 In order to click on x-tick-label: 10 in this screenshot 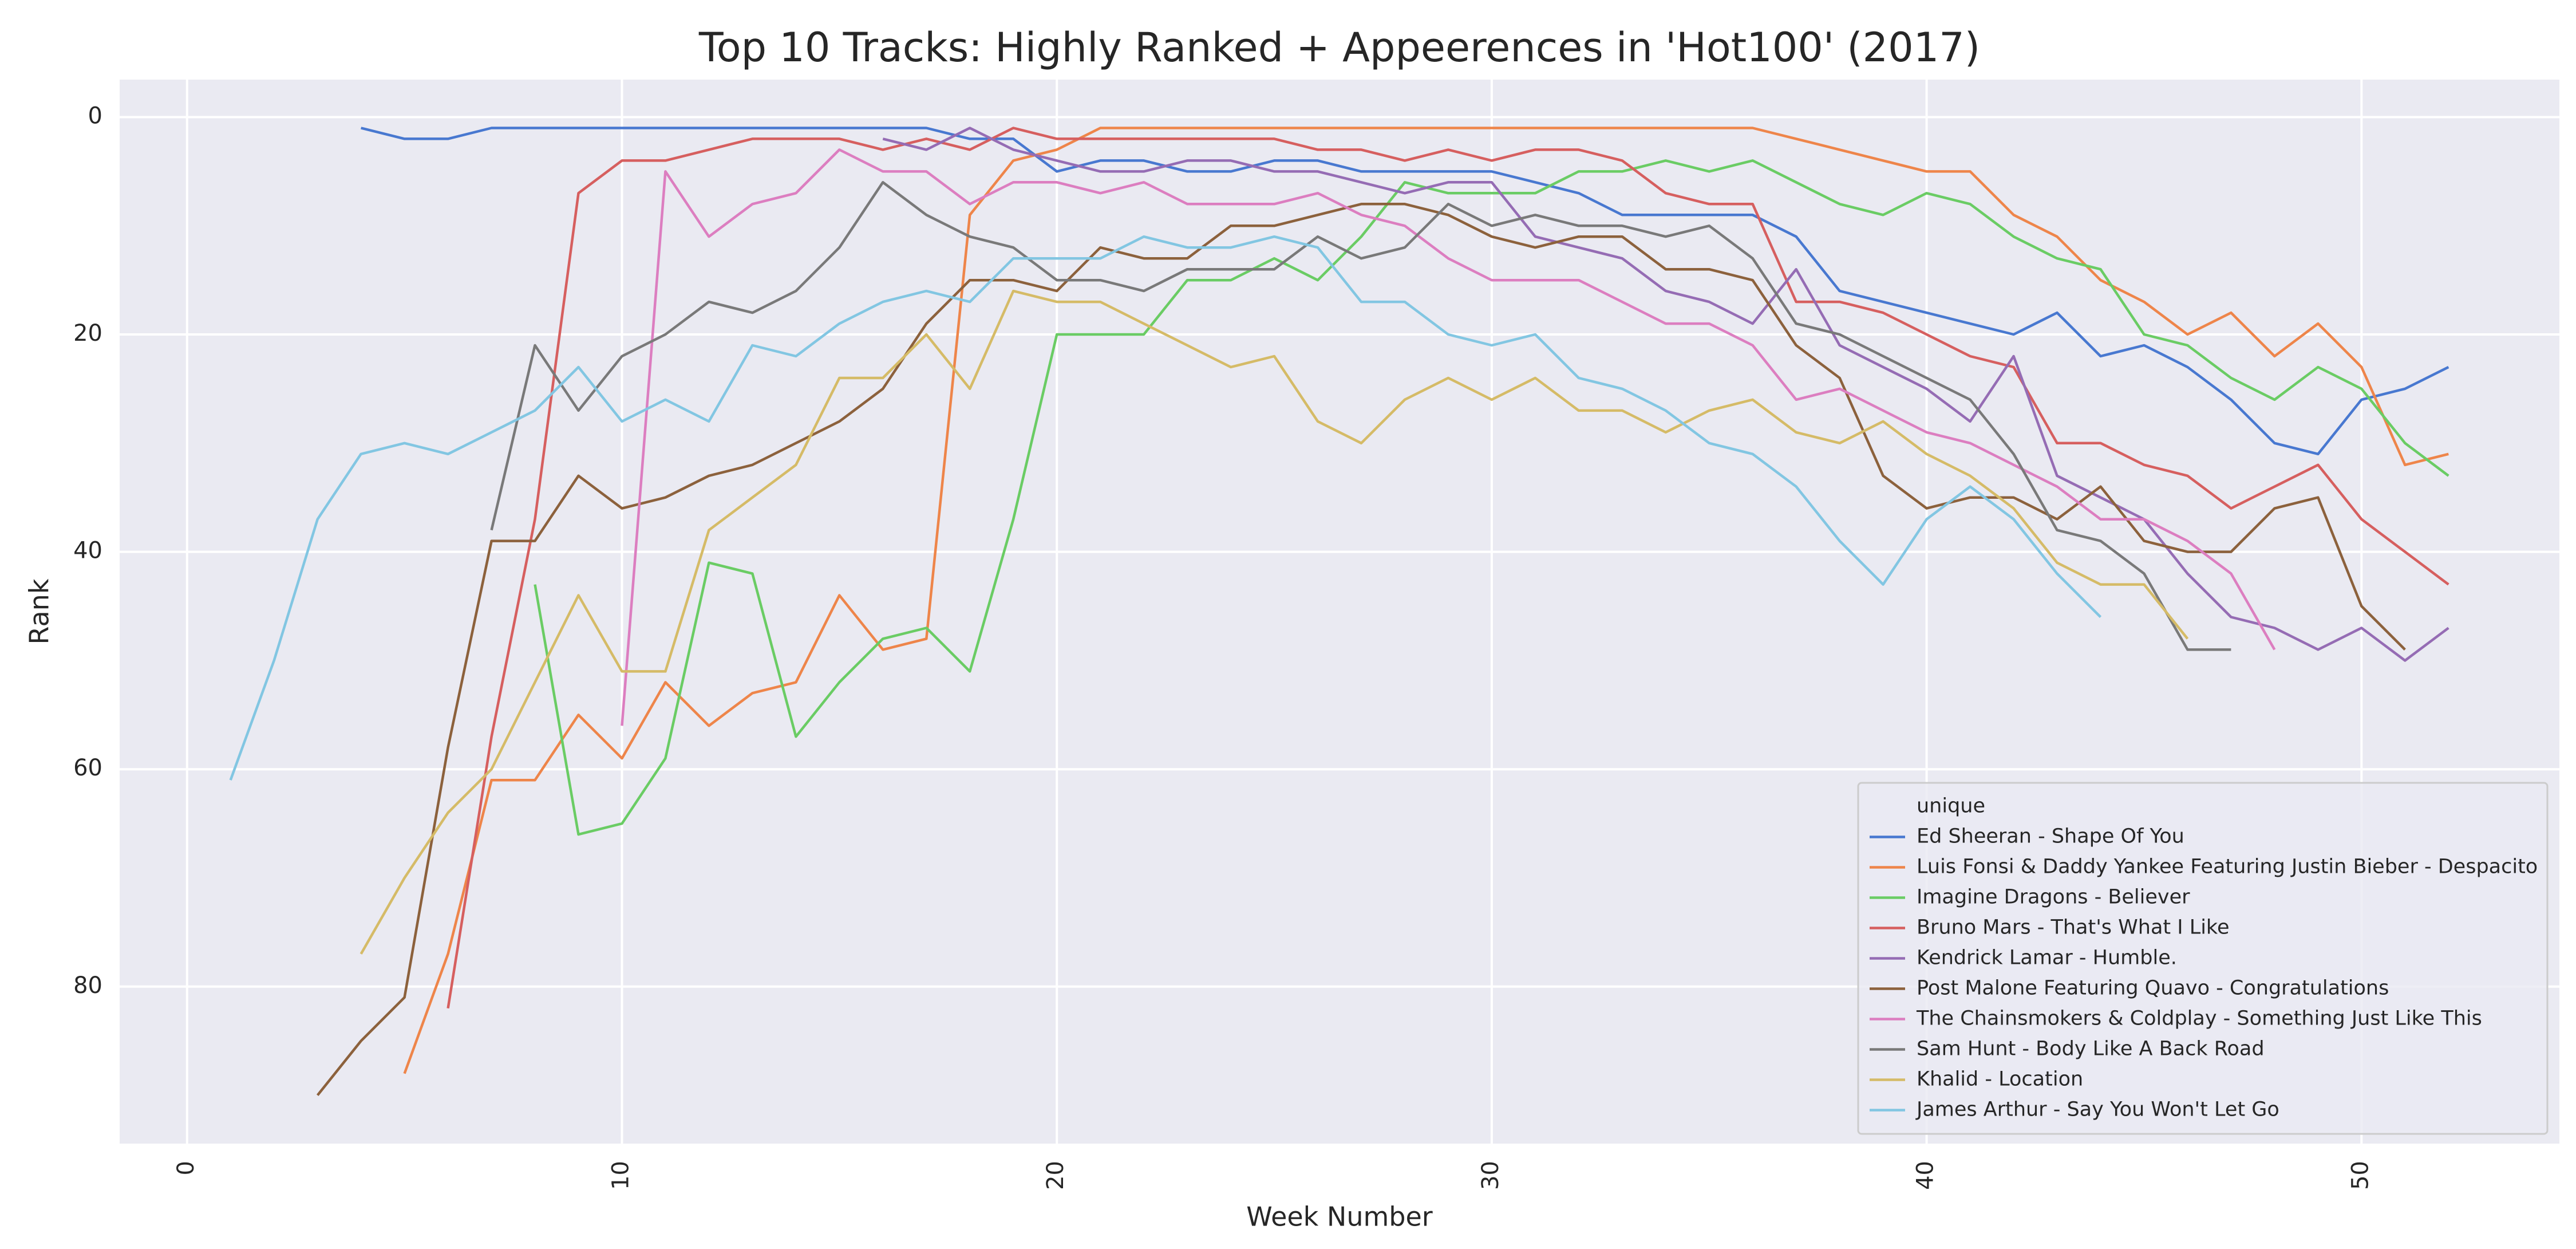, I will do `click(621, 1175)`.